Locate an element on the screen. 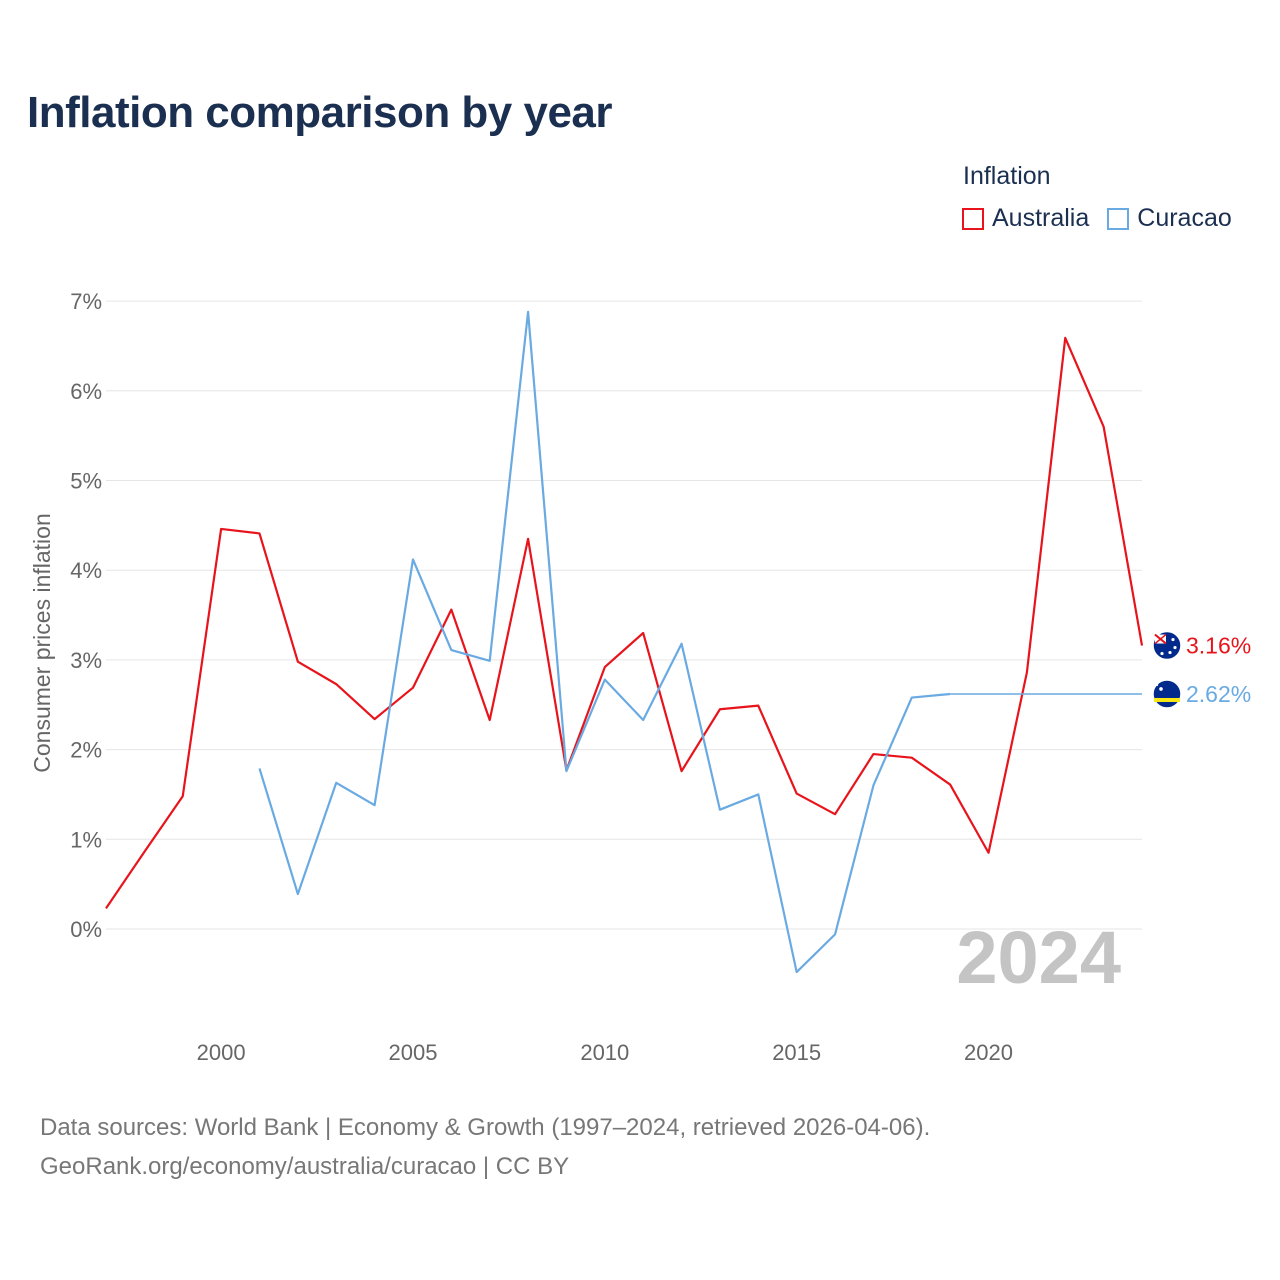 The width and height of the screenshot is (1280, 1280). legend-item-australia: Australia is located at coordinates (1025, 218).